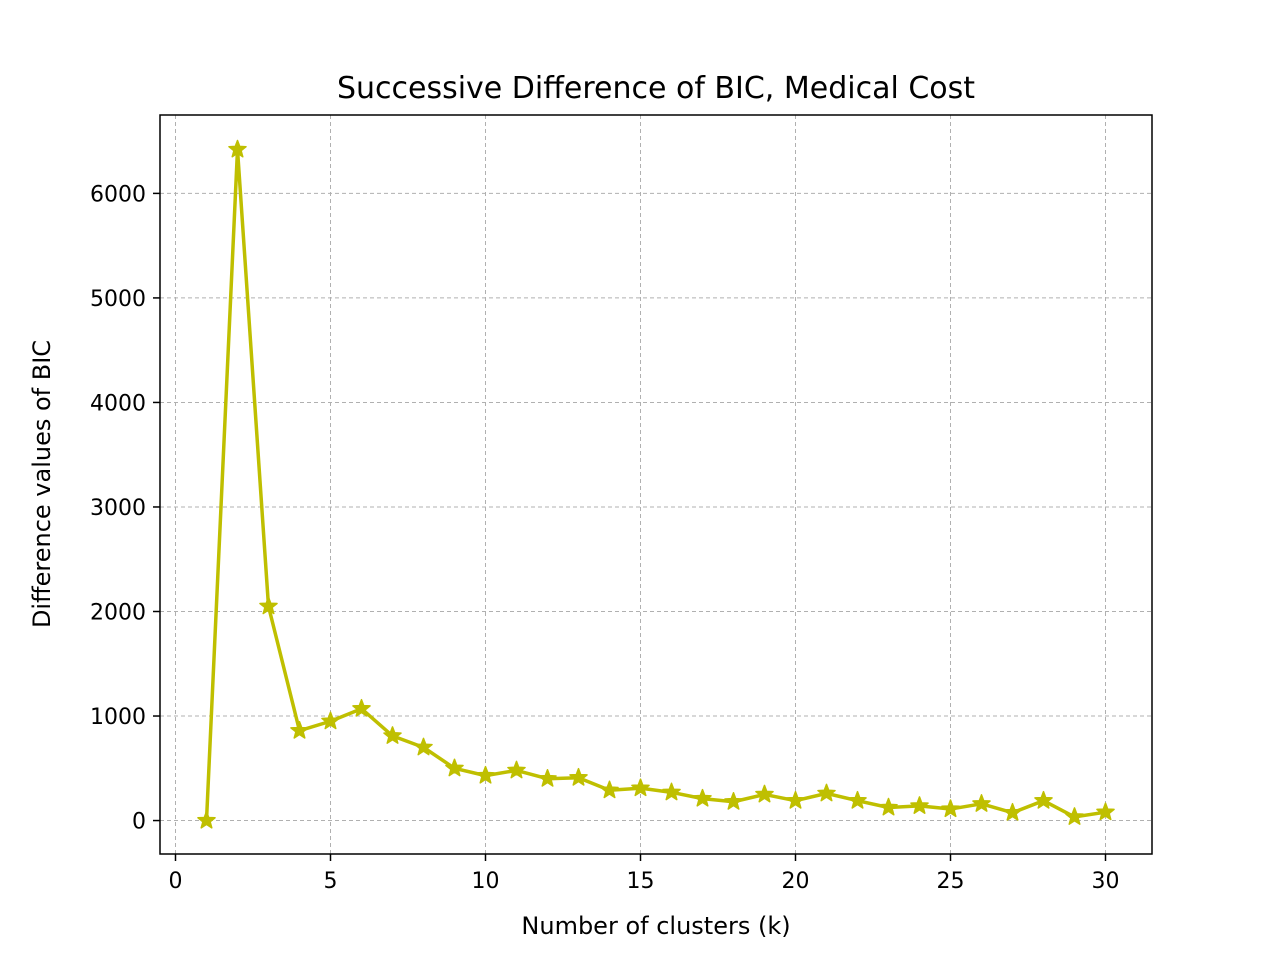 This screenshot has width=1280, height=960. I want to click on y-tick-label: 0, so click(139, 822).